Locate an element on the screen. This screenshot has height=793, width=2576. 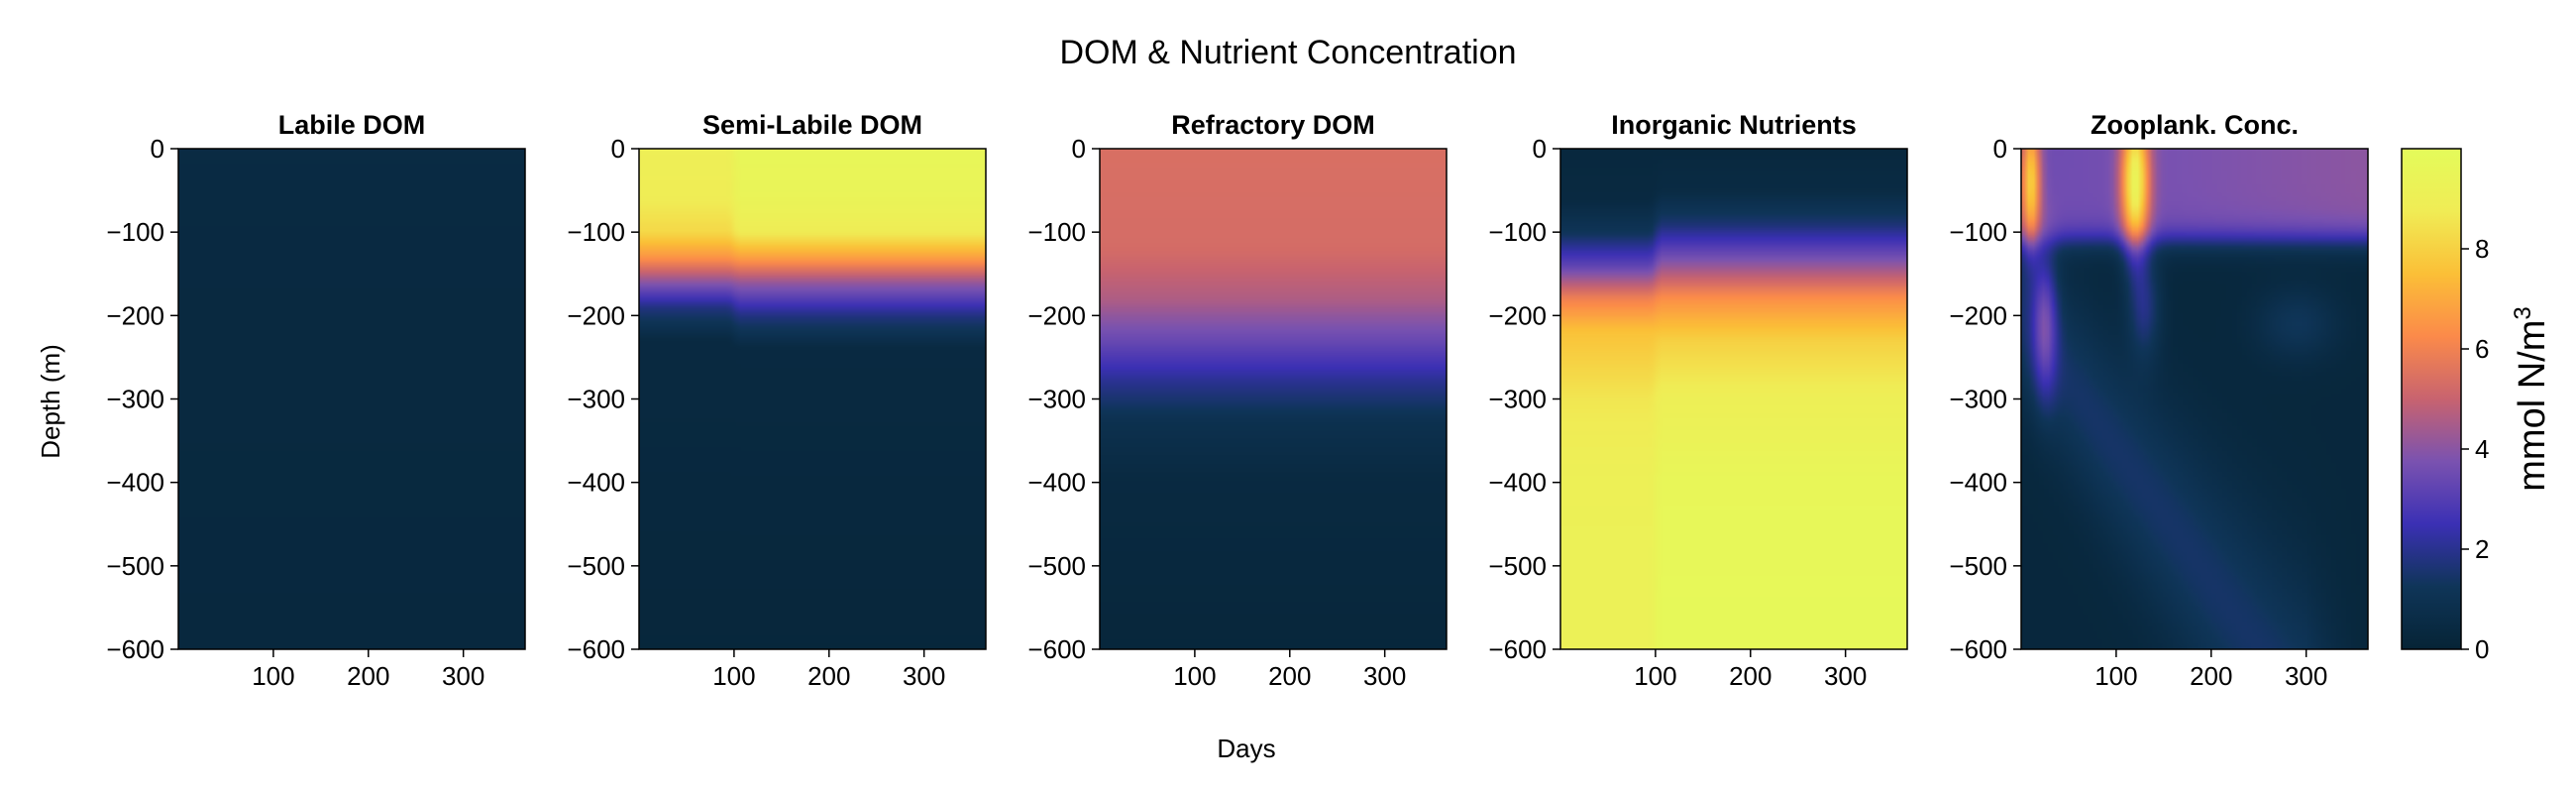
colorbar: 0 2 4 6 8 mmol N/m3 is located at coordinates (2477, 406).